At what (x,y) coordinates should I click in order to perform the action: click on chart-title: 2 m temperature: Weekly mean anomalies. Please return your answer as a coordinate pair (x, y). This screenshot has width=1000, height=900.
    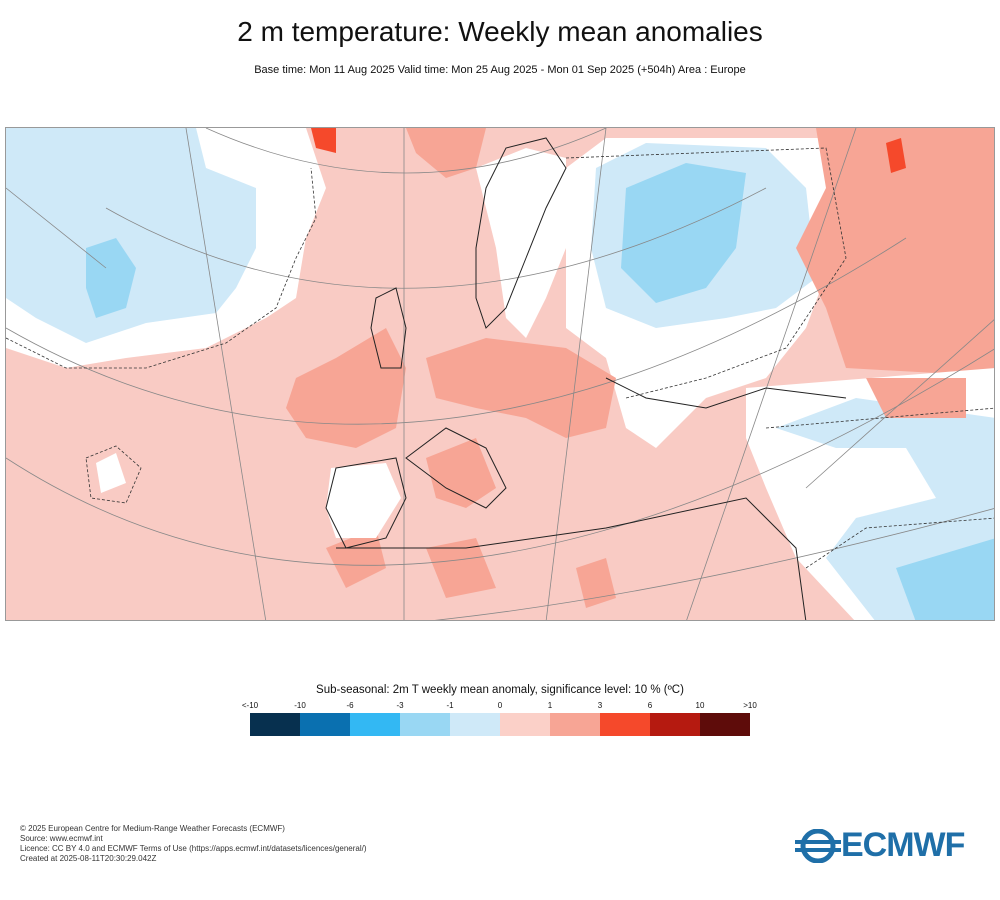
    Looking at the image, I should click on (500, 31).